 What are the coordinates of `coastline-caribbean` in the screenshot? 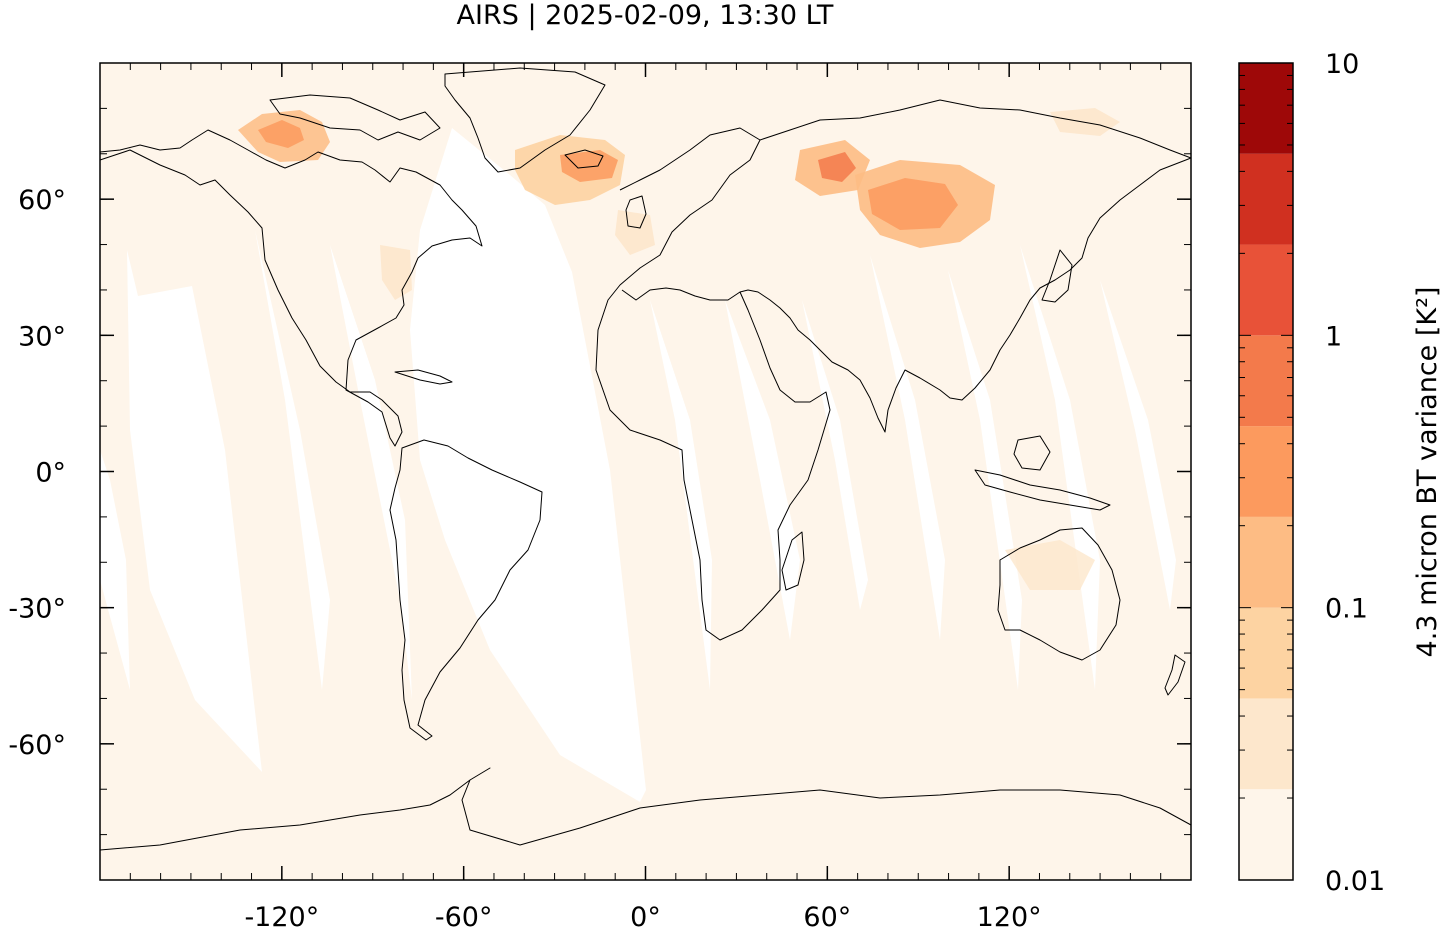 It's located at (423, 377).